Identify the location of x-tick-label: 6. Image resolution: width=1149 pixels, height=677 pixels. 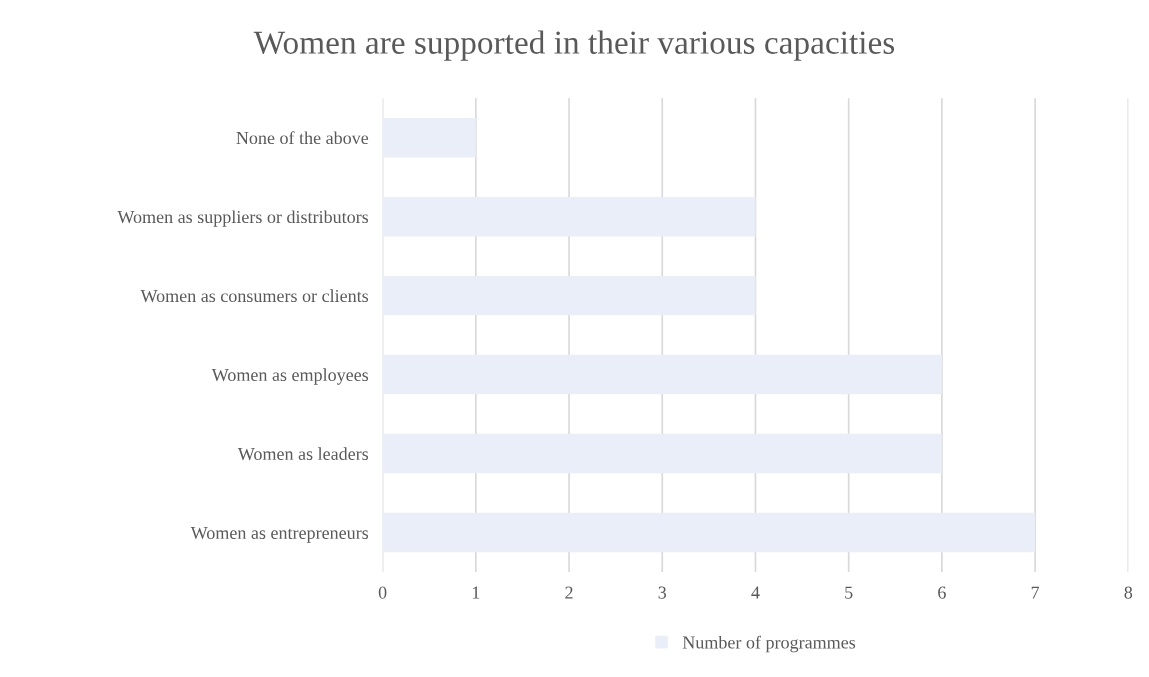
(942, 592).